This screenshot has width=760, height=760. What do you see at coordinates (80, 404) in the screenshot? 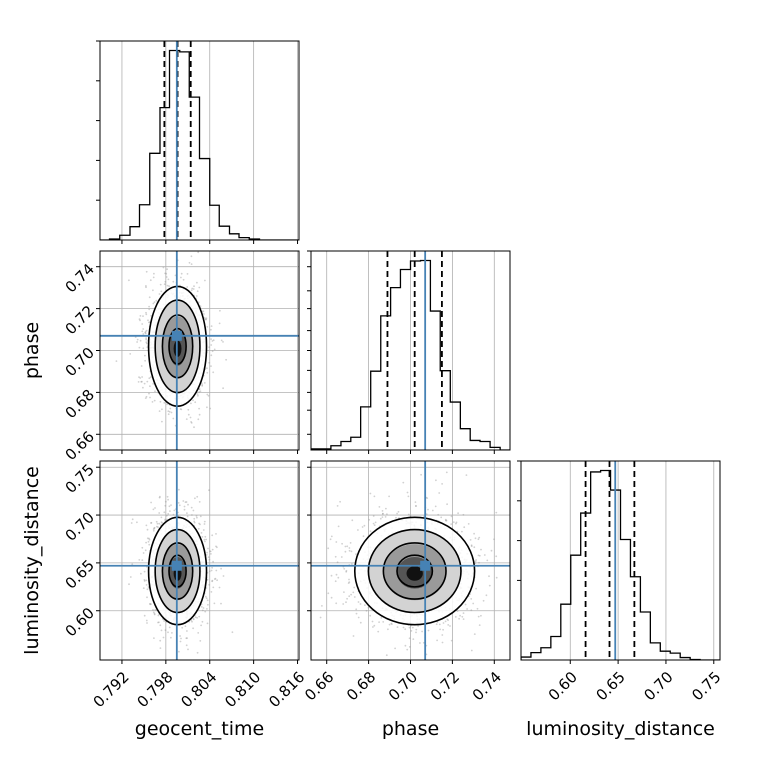
I see `ytick-label-phase: 0.68` at bounding box center [80, 404].